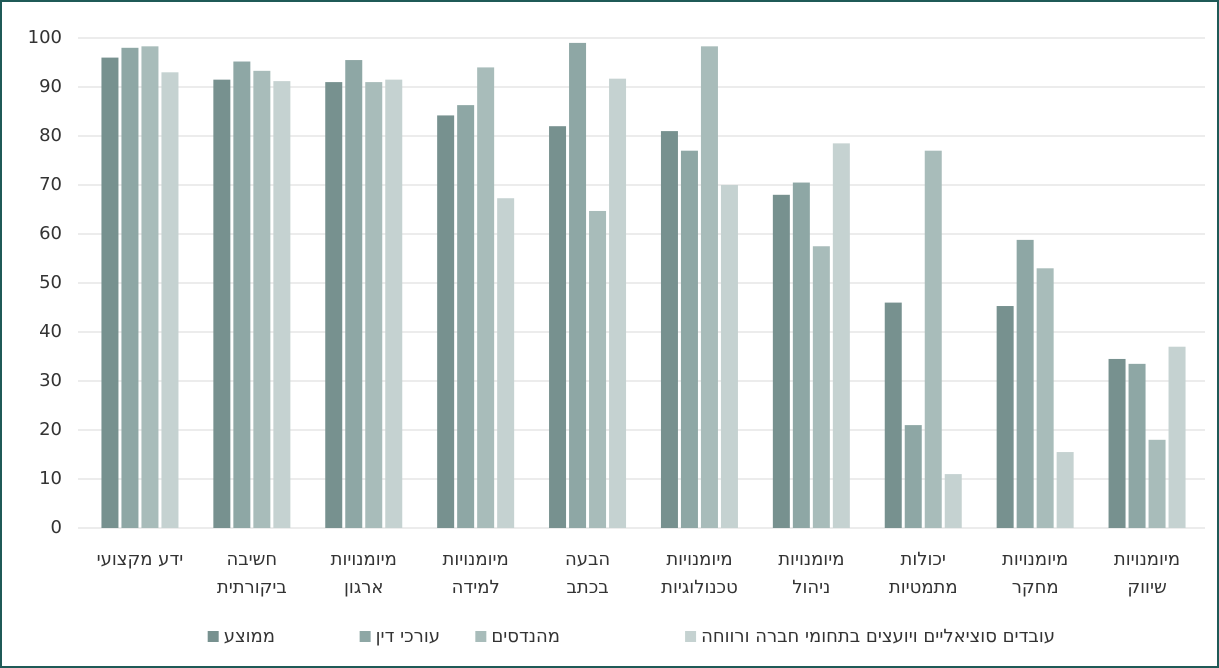  Describe the element at coordinates (56, 527) in the screenshot. I see `y-tick-label: 0` at that location.